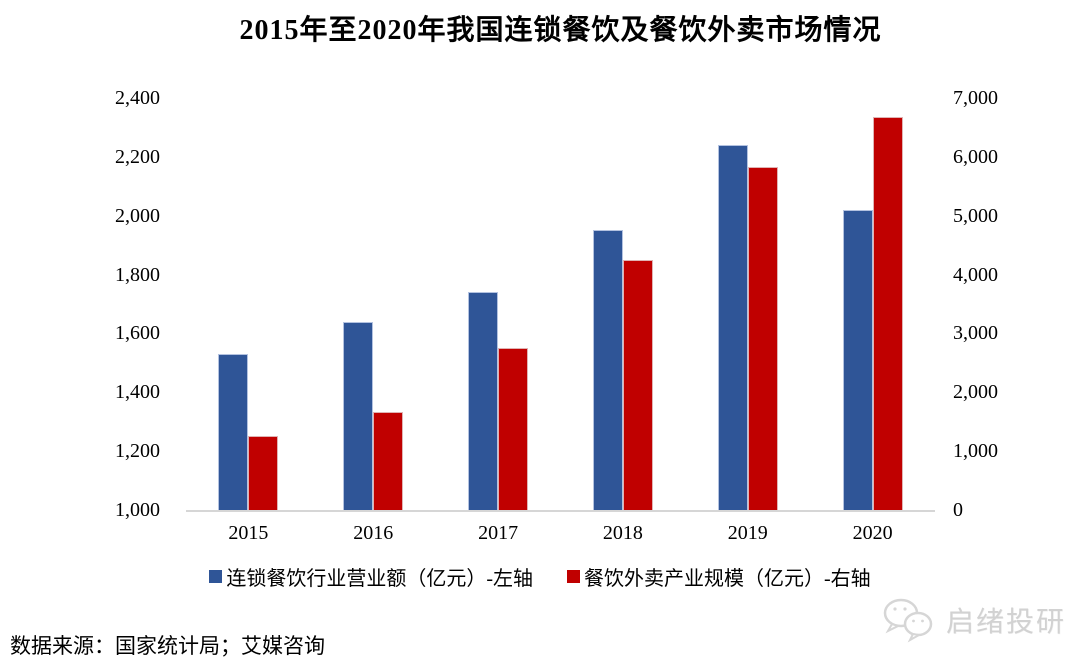  What do you see at coordinates (1013, 333) in the screenshot?
I see `right-axis-tick-labels: 7,000 6,000 5,000 4,000 3,000 2,000 1,000 0` at bounding box center [1013, 333].